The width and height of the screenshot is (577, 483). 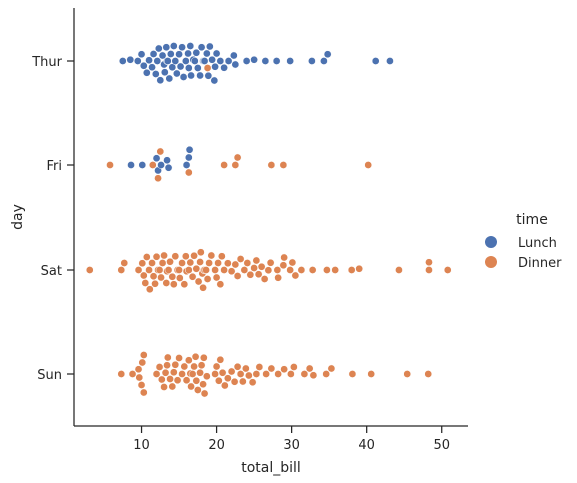 What do you see at coordinates (291, 445) in the screenshot?
I see `x-tick-label-30: 30` at bounding box center [291, 445].